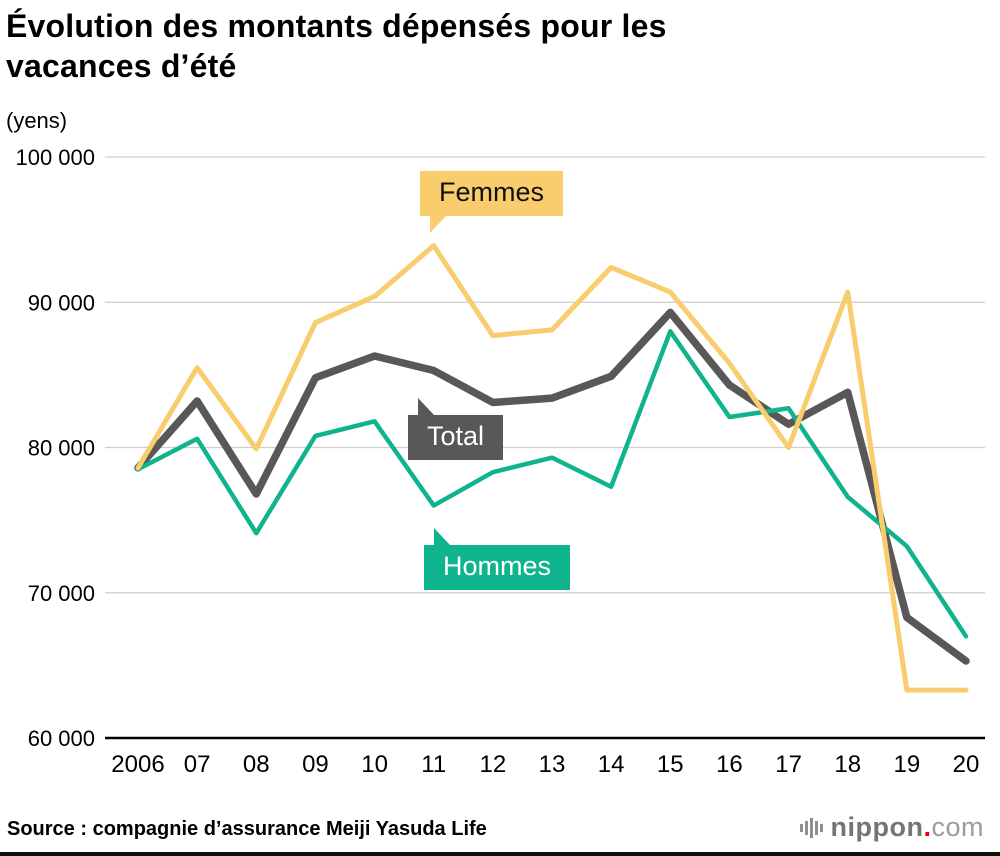 The image size is (1000, 856). I want to click on y-tick-label: 90 000, so click(61, 302).